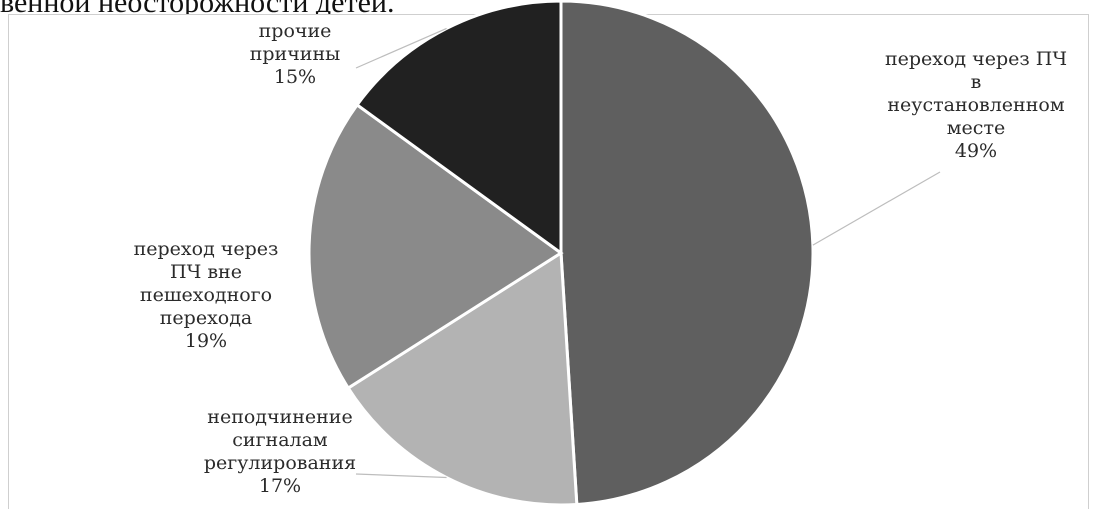 The width and height of the screenshot is (1098, 509). What do you see at coordinates (206, 249) in the screenshot?
I see `slice-label-line: переход через` at bounding box center [206, 249].